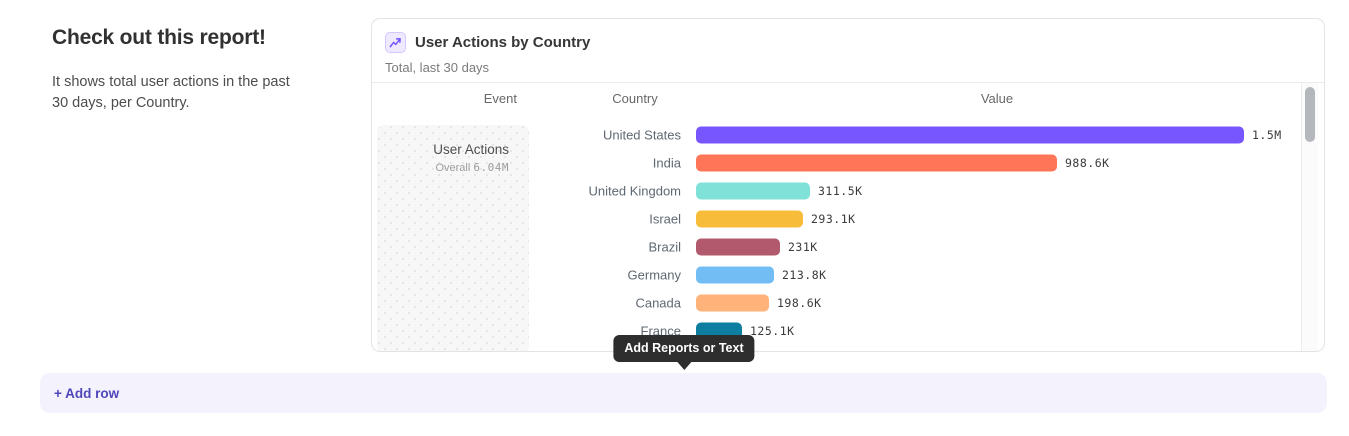  What do you see at coordinates (1087, 163) in the screenshot?
I see `value-label: 988.6K` at bounding box center [1087, 163].